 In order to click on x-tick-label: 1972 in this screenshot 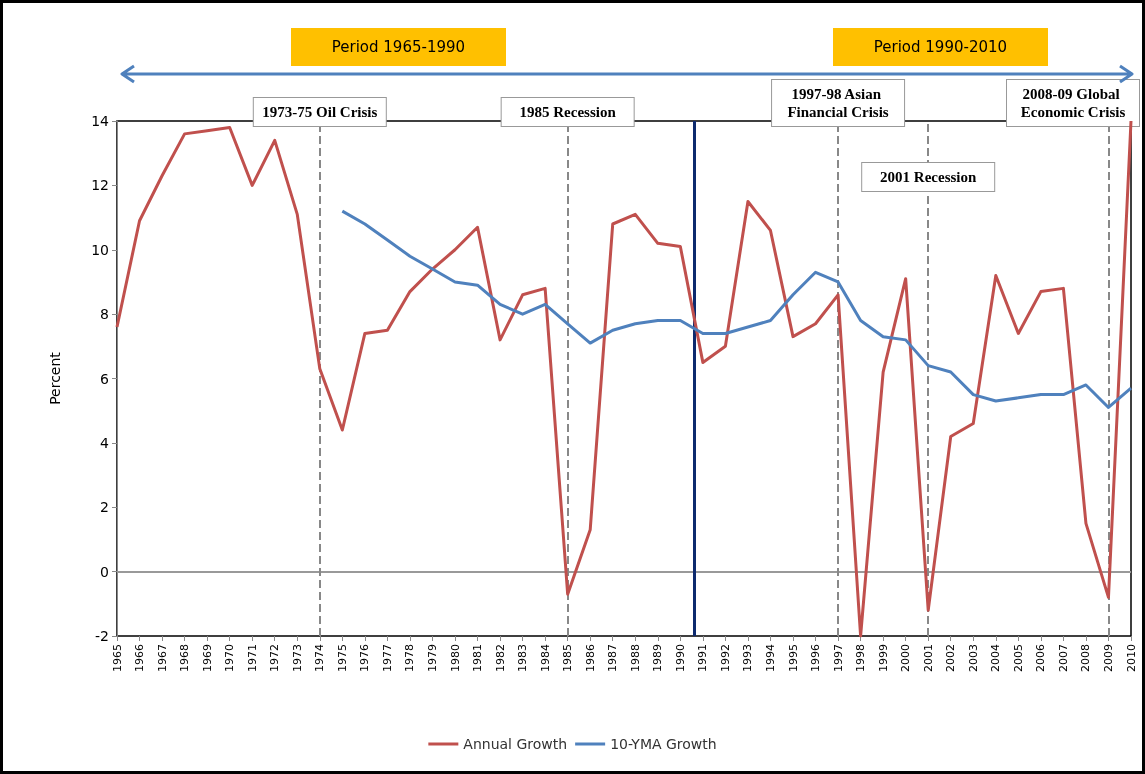, I will do `click(275, 658)`.